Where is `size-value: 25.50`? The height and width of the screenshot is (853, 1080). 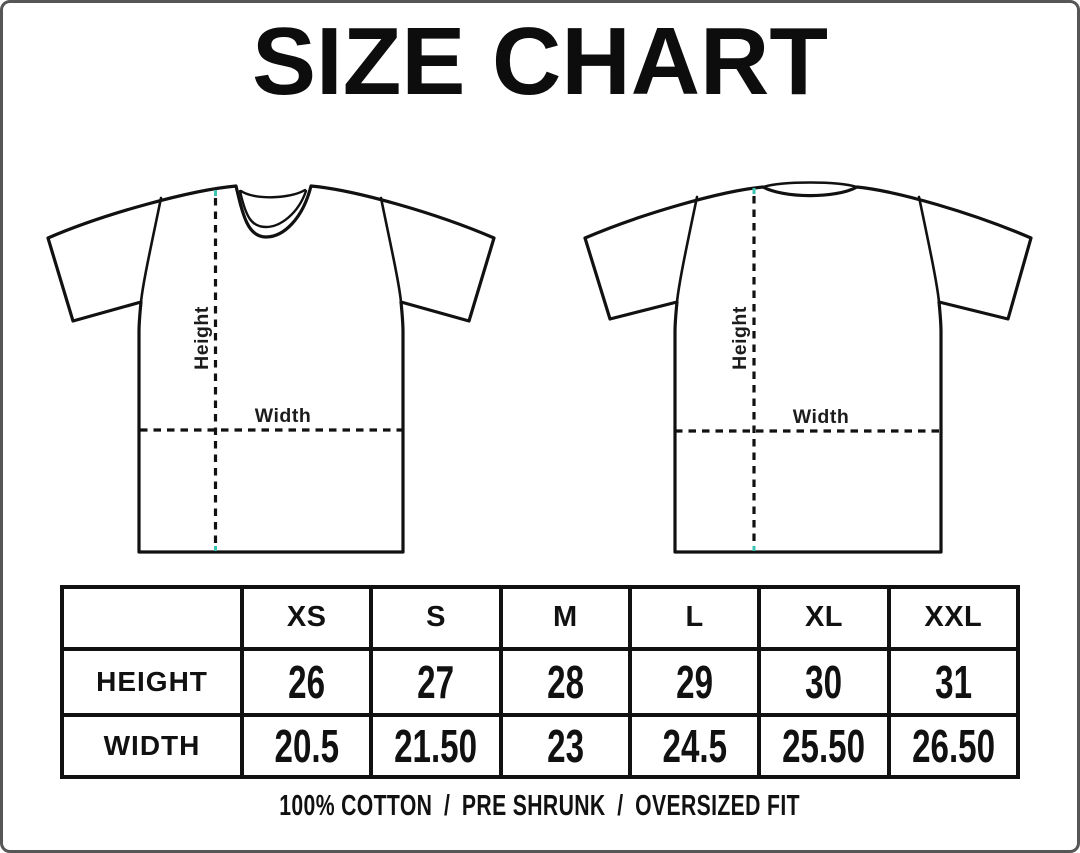
size-value: 25.50 is located at coordinates (824, 746).